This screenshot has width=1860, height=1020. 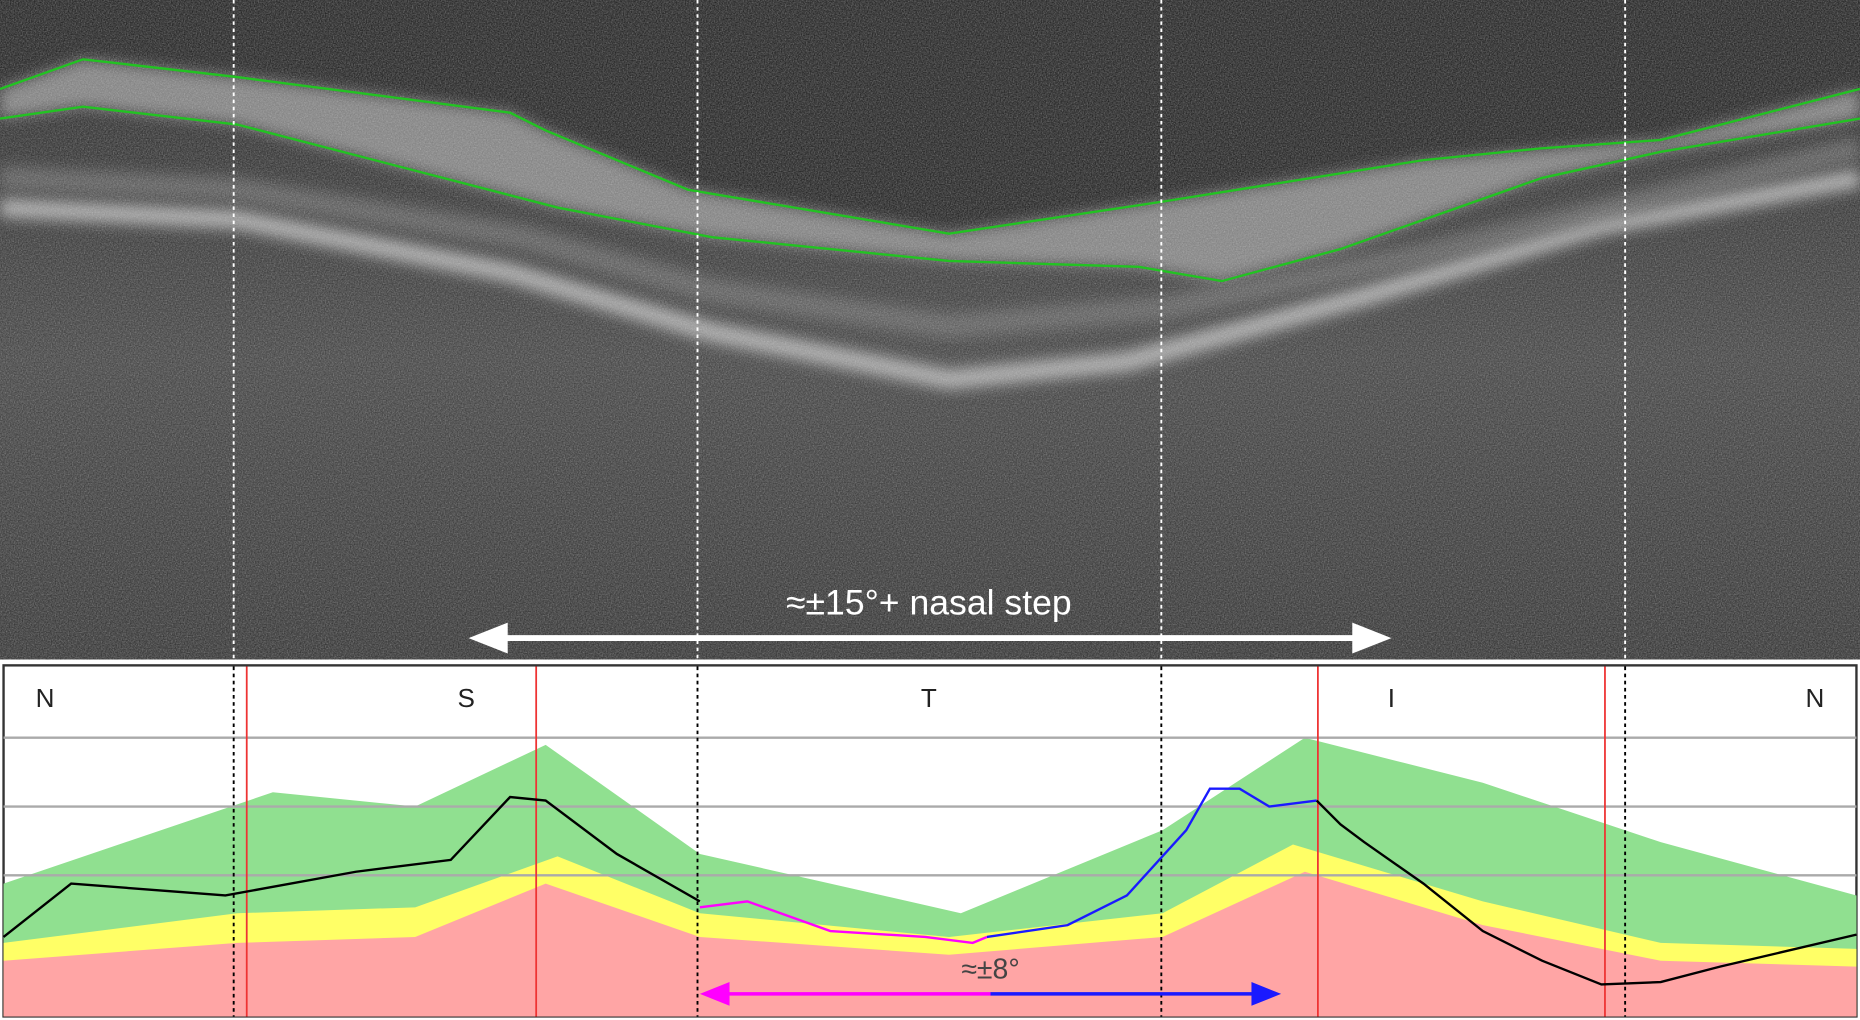 I want to click on abnormal-band, so click(x=930, y=944).